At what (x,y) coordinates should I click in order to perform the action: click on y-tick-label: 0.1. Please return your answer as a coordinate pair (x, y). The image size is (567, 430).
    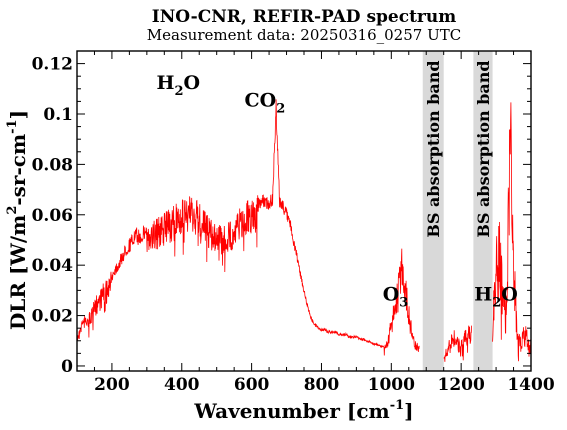
    Looking at the image, I should click on (58, 115).